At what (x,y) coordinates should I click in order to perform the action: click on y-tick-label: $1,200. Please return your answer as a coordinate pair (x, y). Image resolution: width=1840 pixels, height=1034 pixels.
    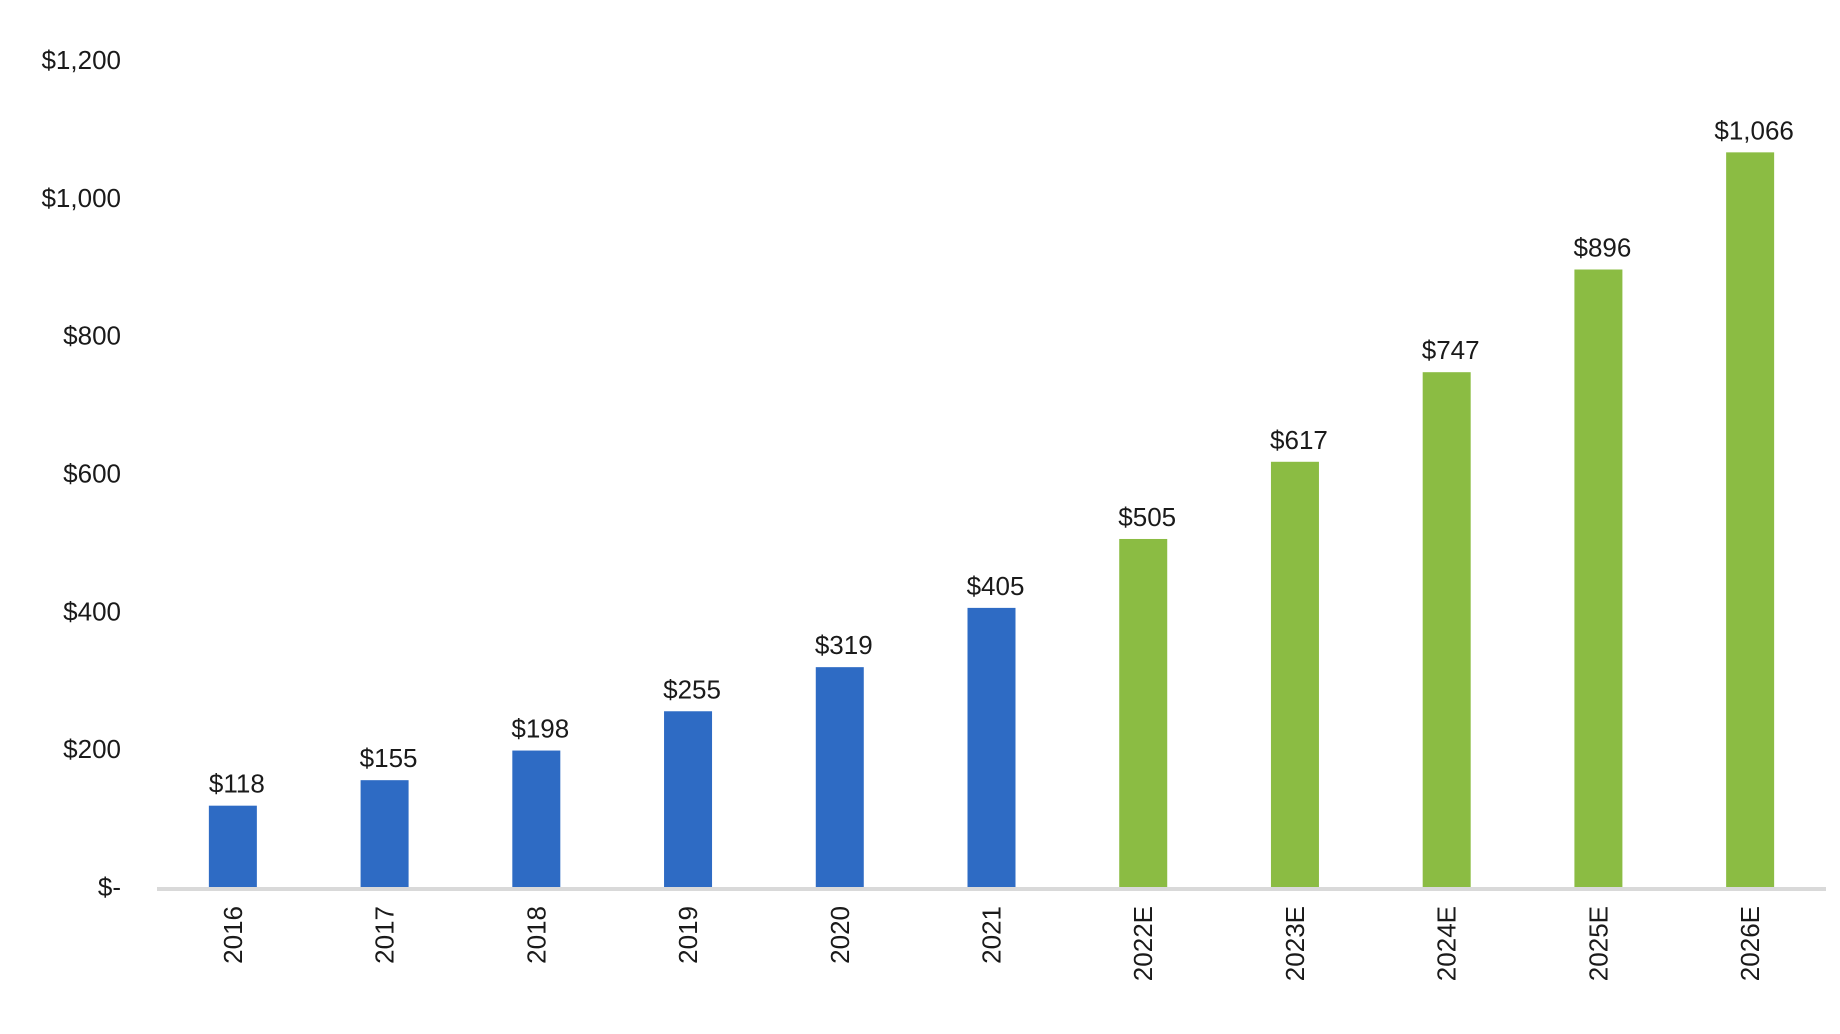
    Looking at the image, I should click on (81, 60).